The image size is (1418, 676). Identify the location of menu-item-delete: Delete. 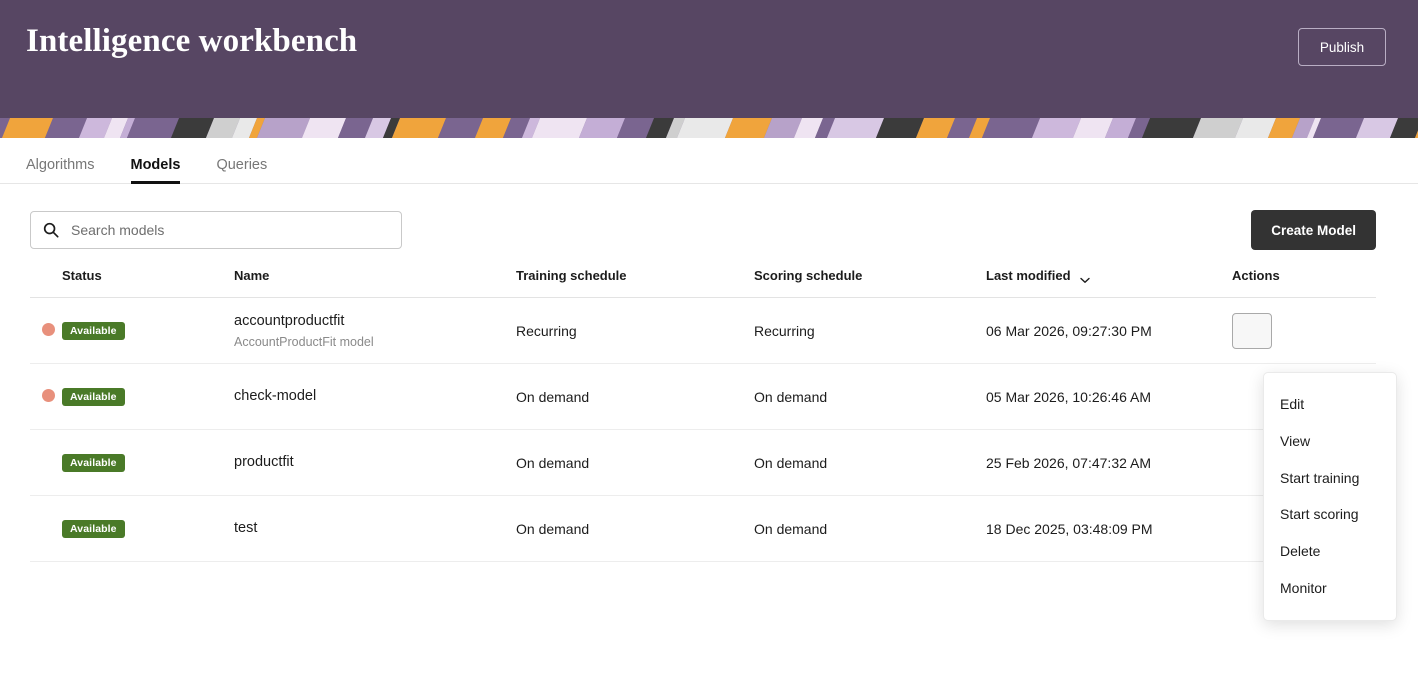
(1300, 551).